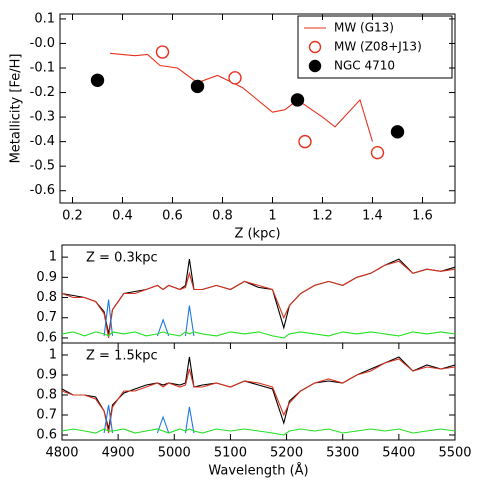 The width and height of the screenshot is (491, 491). Describe the element at coordinates (286, 453) in the screenshot. I see `x-tick-label: 5200` at that location.